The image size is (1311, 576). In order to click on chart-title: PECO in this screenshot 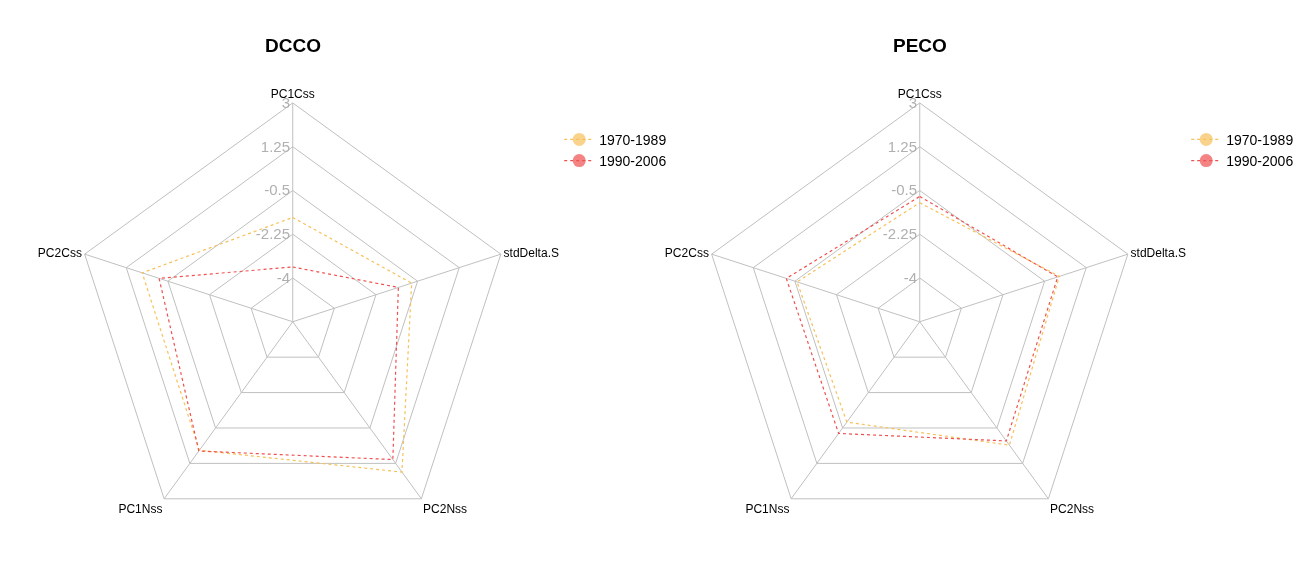, I will do `click(920, 45)`.